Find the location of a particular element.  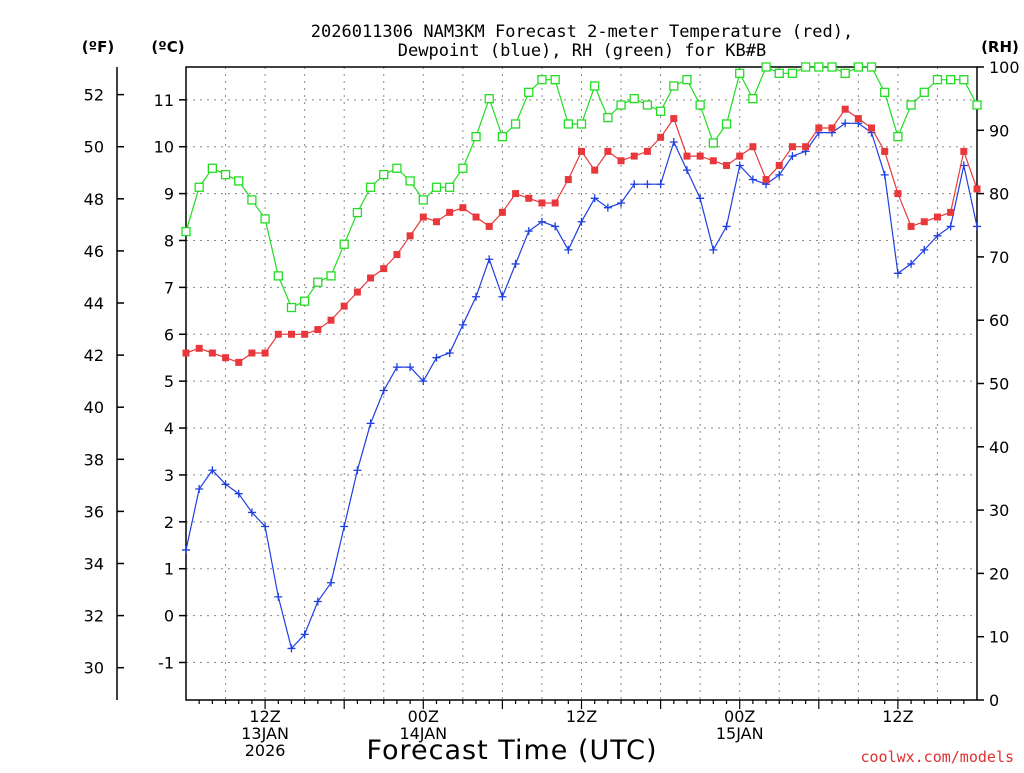

fahrenheit-tick-label: 40 is located at coordinates (94, 407).